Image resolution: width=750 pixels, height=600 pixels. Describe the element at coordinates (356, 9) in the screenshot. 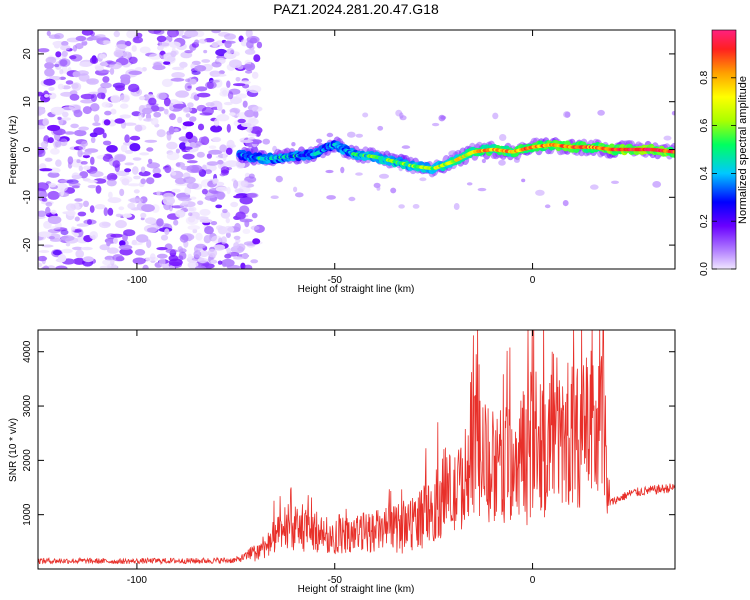

I see `figure-title: PAZ1.2024.281.20.47.G18` at that location.